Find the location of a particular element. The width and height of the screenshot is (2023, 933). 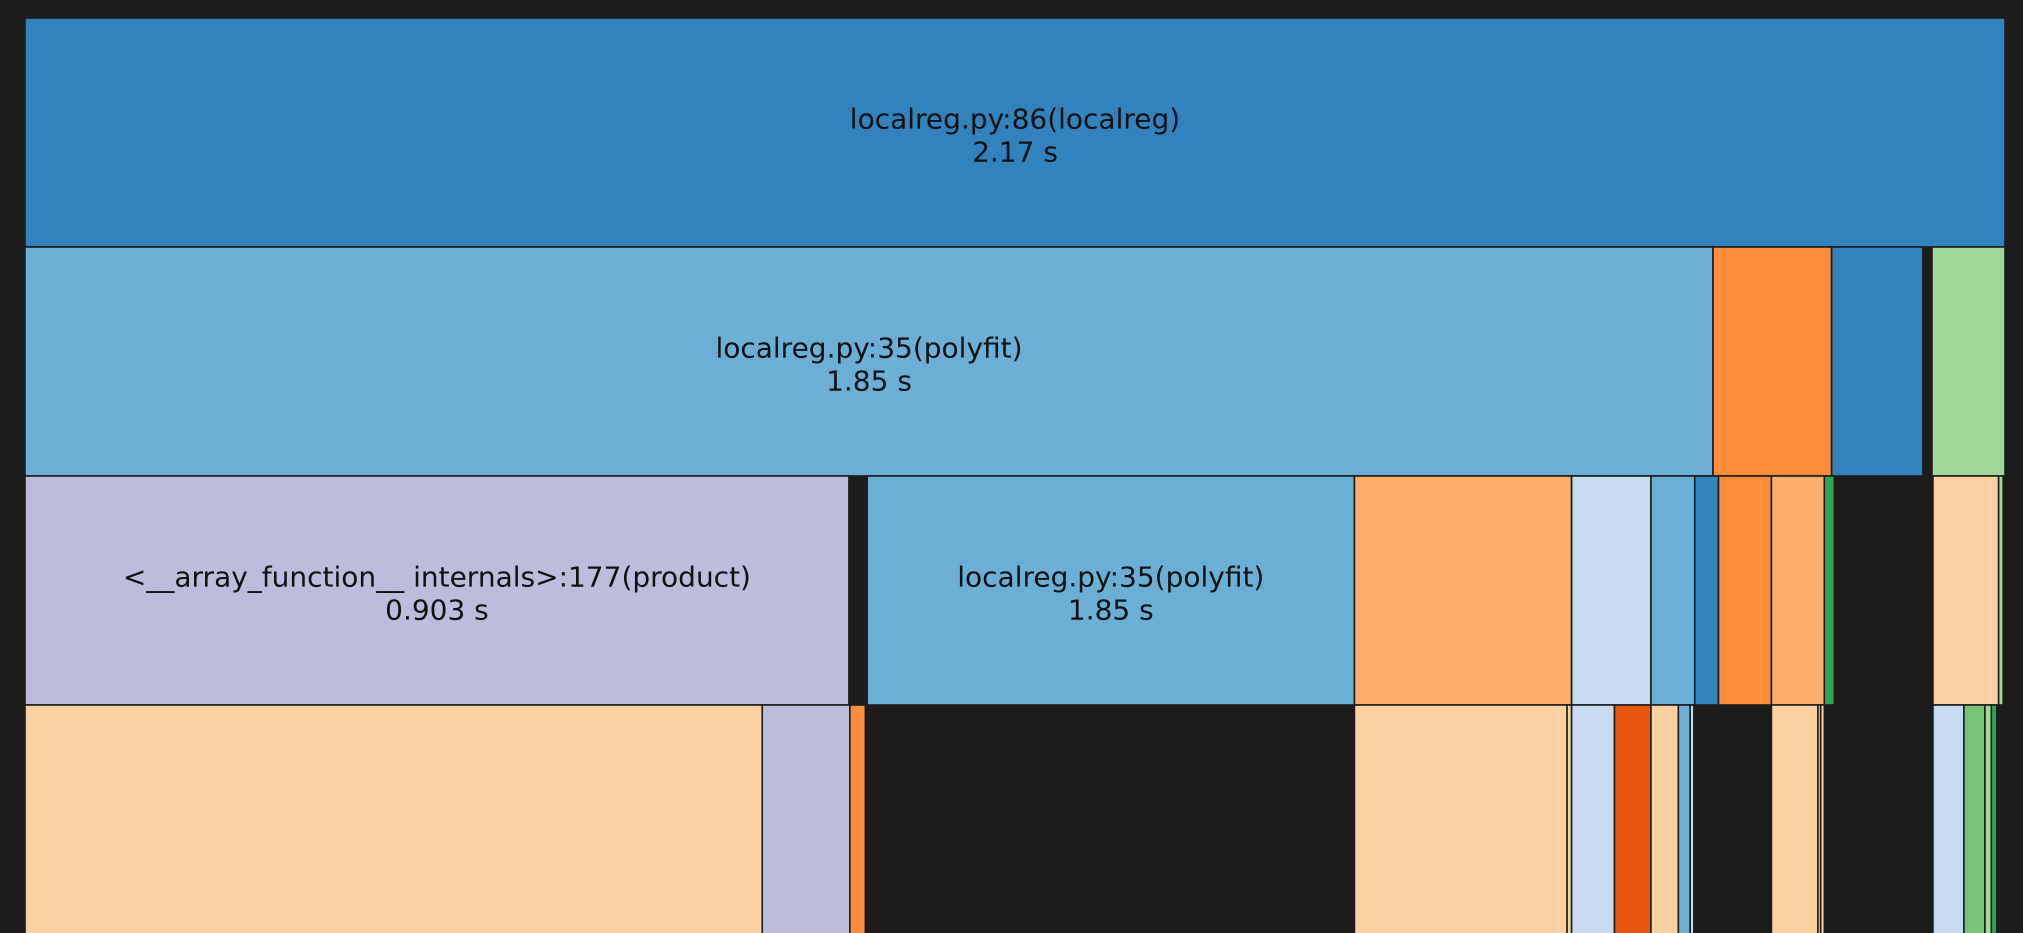

icicle-node-n4 is located at coordinates (1968, 361).